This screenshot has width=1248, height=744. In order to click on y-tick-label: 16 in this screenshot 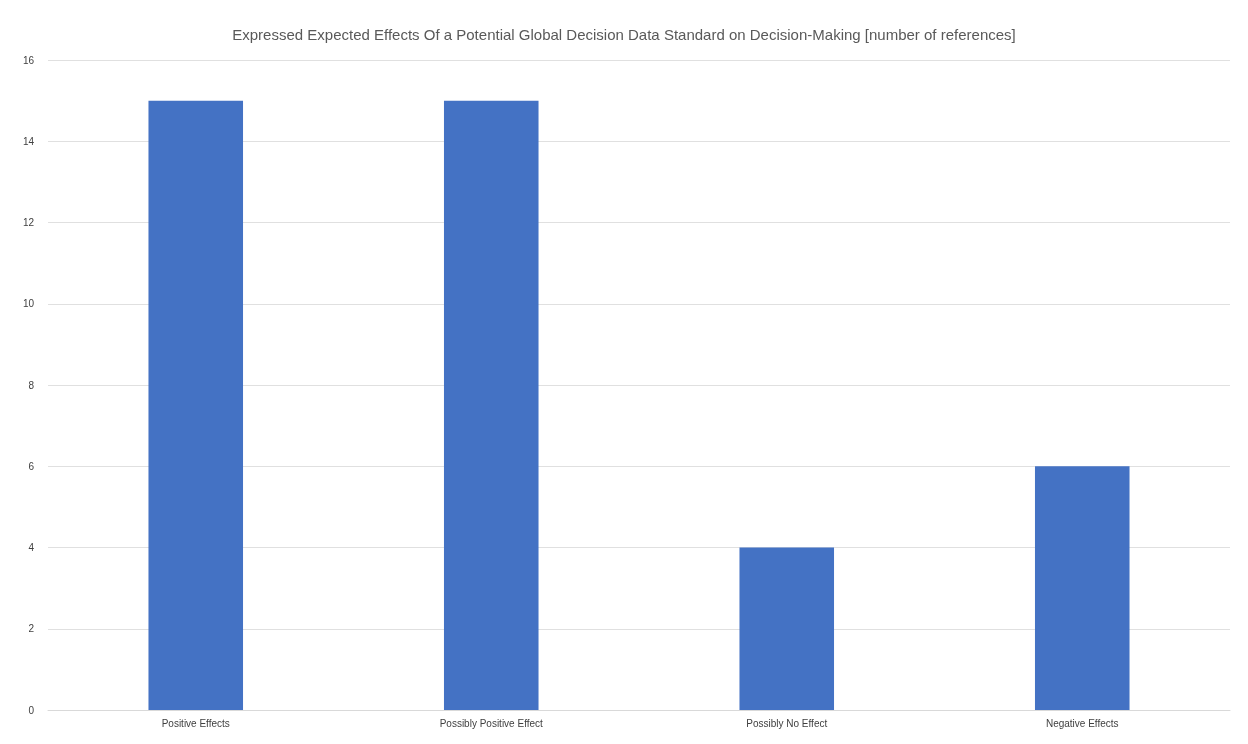, I will do `click(28, 60)`.